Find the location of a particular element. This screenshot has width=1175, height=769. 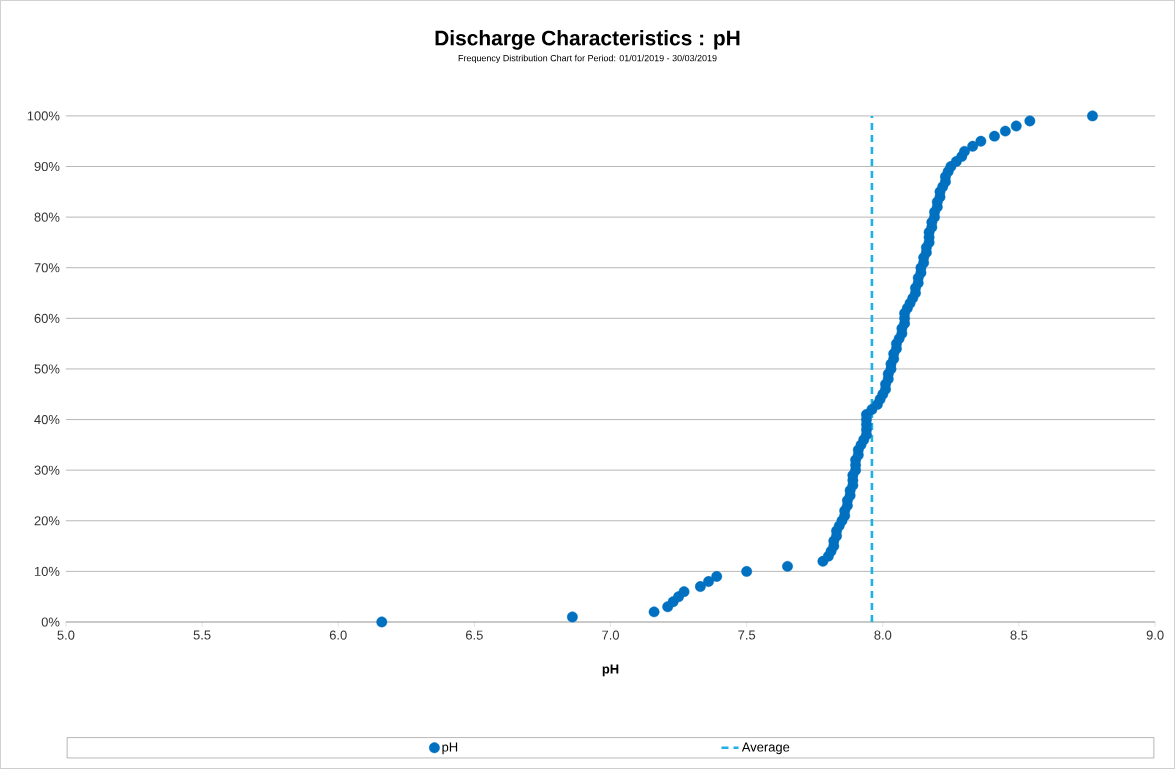

x-tick-label: 6.5 is located at coordinates (474, 635).